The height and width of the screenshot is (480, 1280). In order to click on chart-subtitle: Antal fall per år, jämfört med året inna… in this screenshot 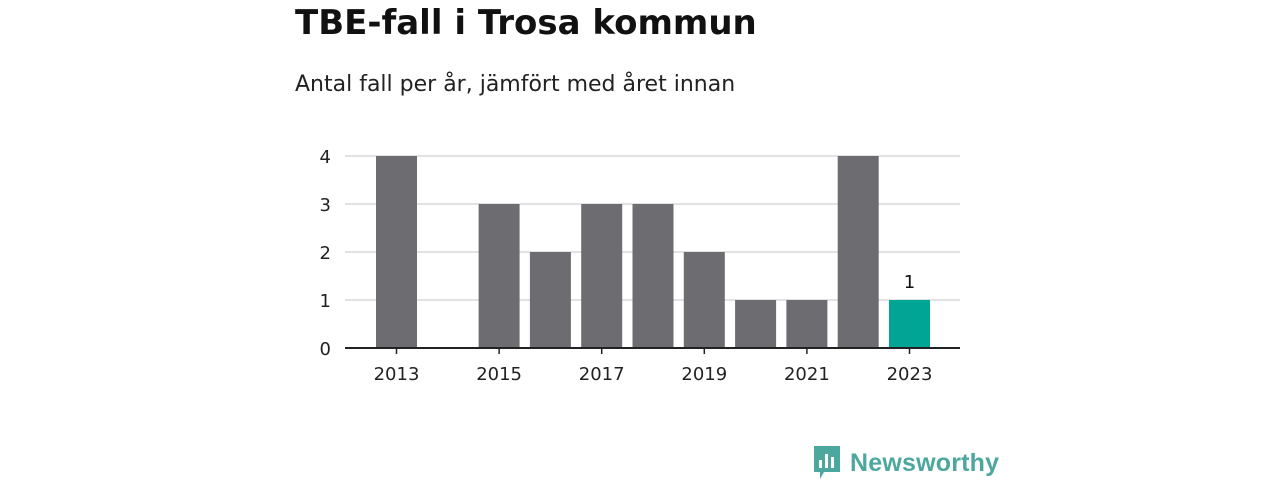, I will do `click(515, 84)`.